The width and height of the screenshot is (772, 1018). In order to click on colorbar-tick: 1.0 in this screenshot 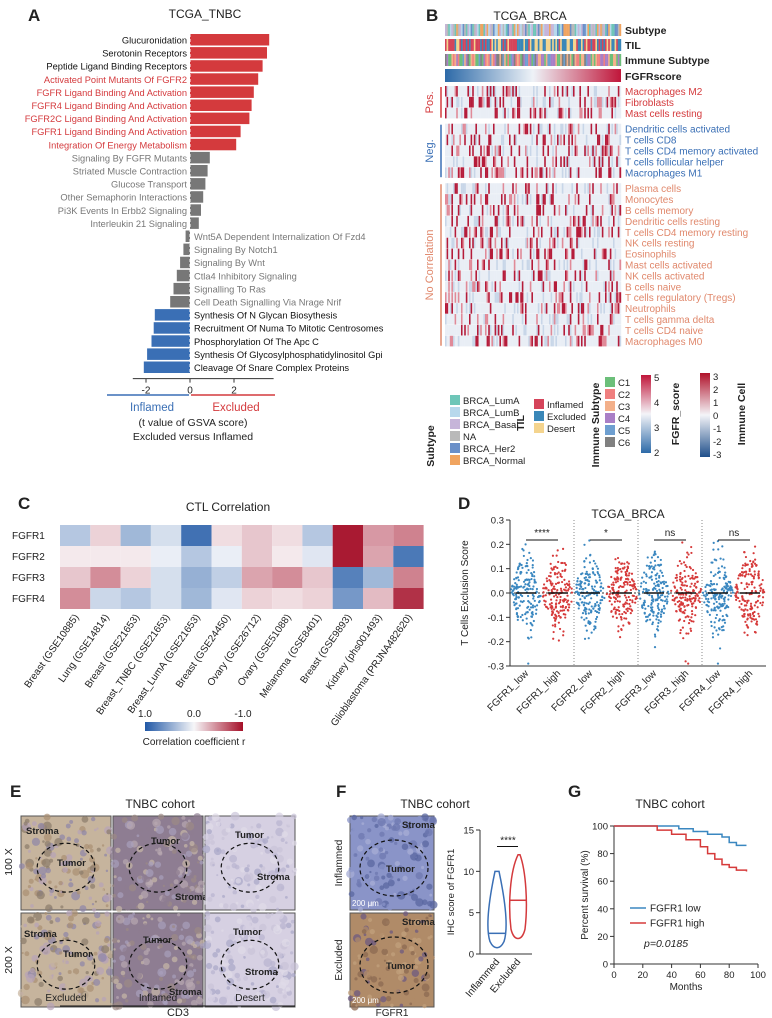, I will do `click(145, 714)`.